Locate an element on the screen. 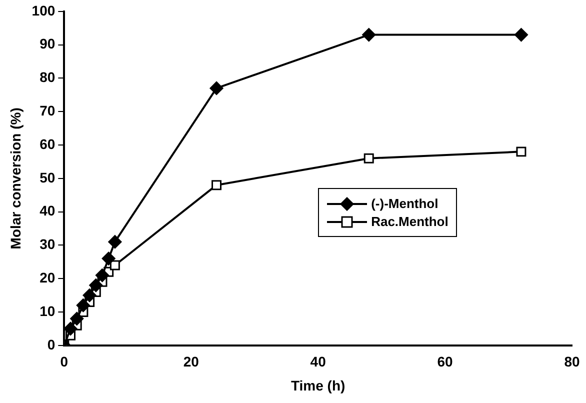 The image size is (586, 403). x-tick-label: 20 is located at coordinates (191, 362).